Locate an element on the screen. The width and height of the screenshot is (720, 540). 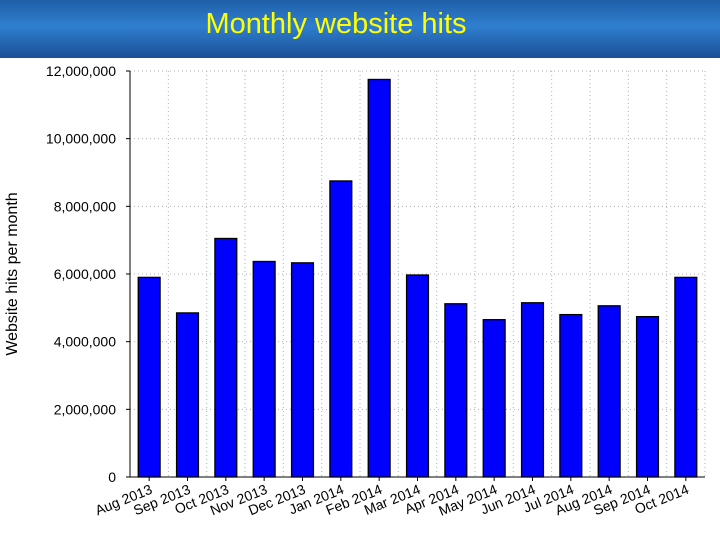
y-tick-label: 2,000,000 is located at coordinates (85, 409).